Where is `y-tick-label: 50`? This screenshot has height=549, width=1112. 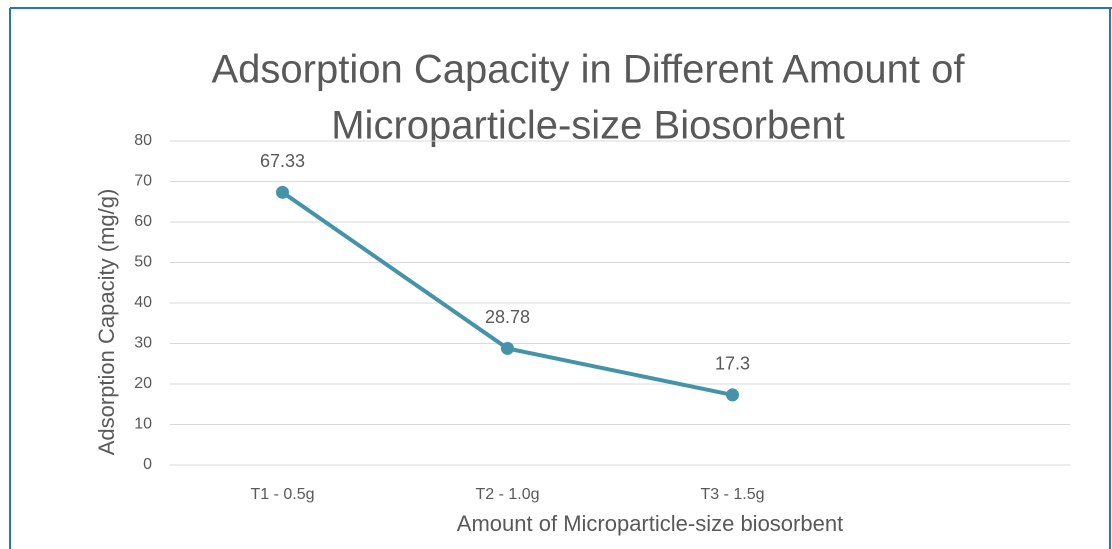
y-tick-label: 50 is located at coordinates (143, 262).